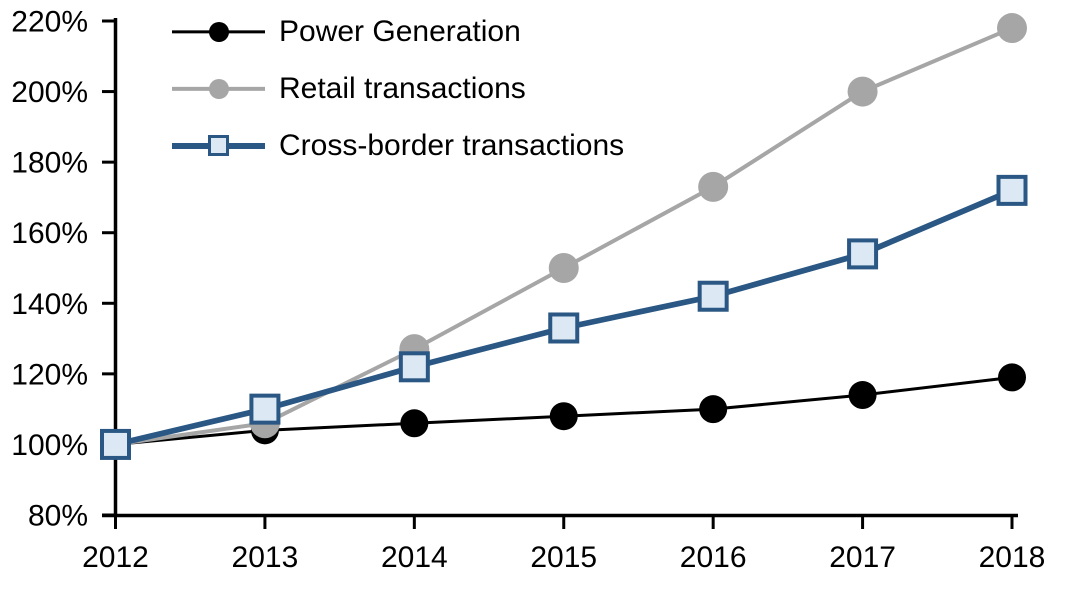  What do you see at coordinates (402, 88) in the screenshot?
I see `legend-label: Retail transactions` at bounding box center [402, 88].